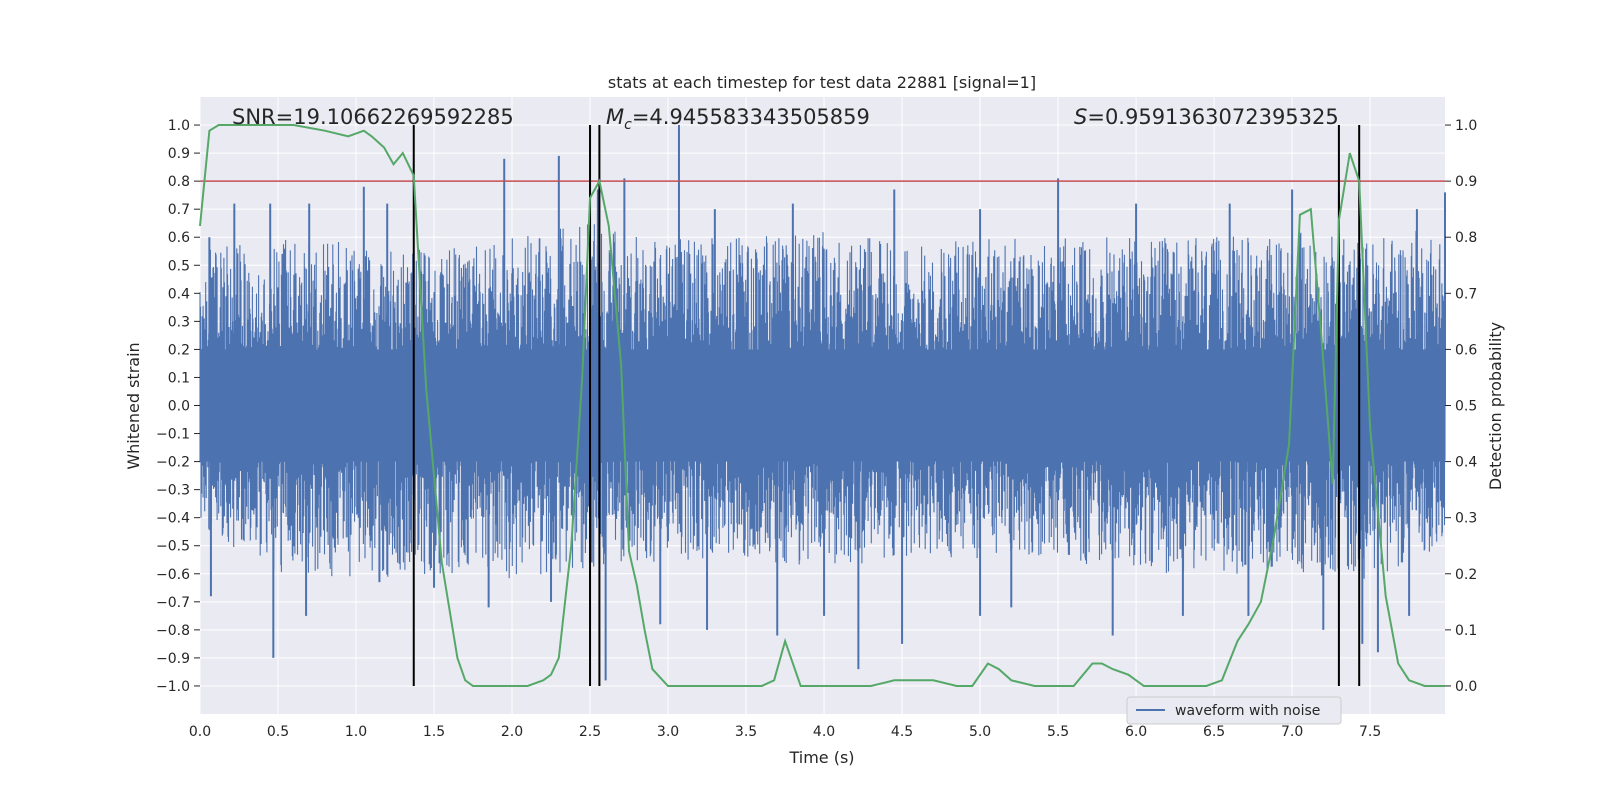 This screenshot has height=800, width=1600. Describe the element at coordinates (590, 732) in the screenshot. I see `x-tick-label: 2.5` at that location.